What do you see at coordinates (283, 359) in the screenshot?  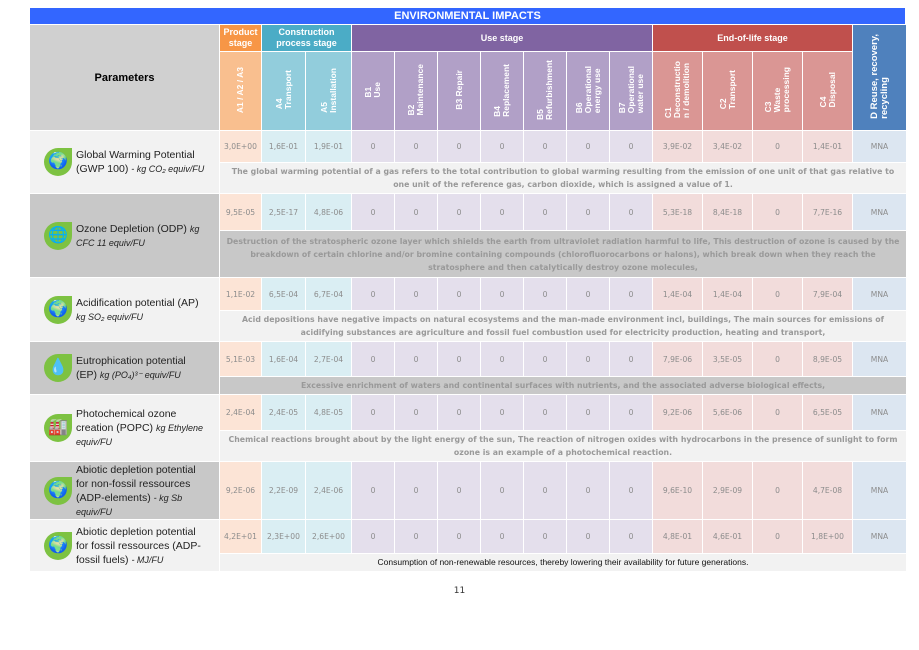 I see `value-cell: 1,6E-04` at bounding box center [283, 359].